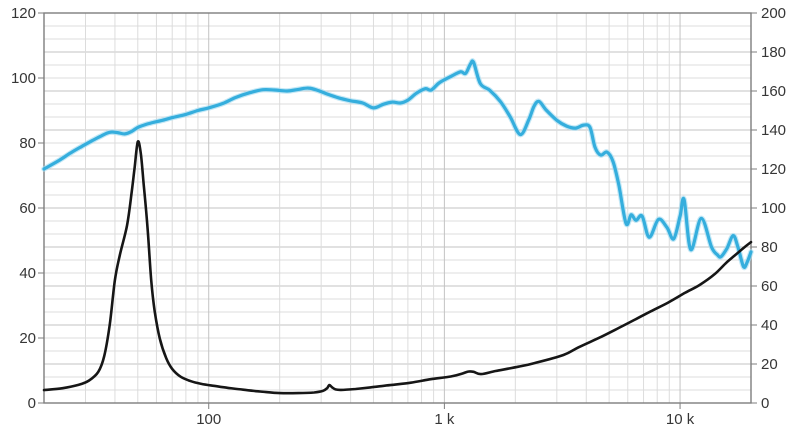 This screenshot has height=433, width=800. What do you see at coordinates (23, 78) in the screenshot?
I see `left-axis-label: 100` at bounding box center [23, 78].